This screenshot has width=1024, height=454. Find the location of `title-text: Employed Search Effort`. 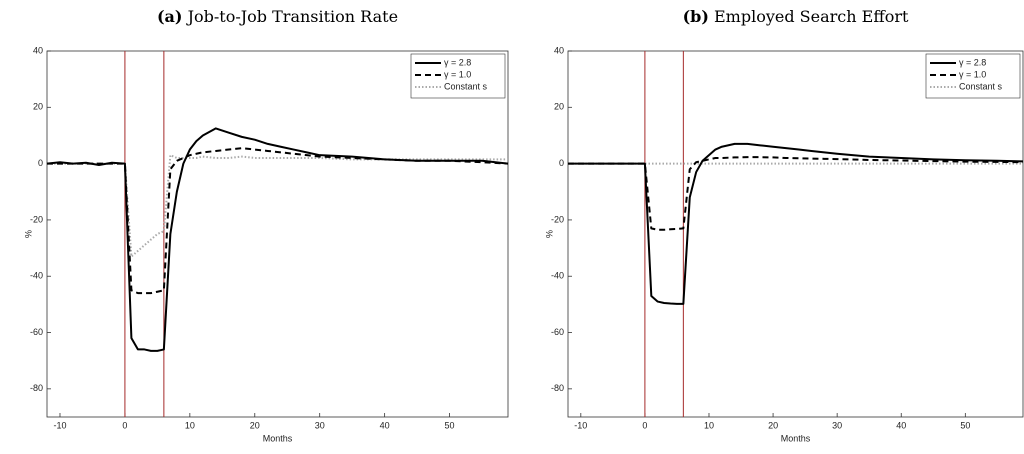

title-text: Employed Search Effort is located at coordinates (811, 16).